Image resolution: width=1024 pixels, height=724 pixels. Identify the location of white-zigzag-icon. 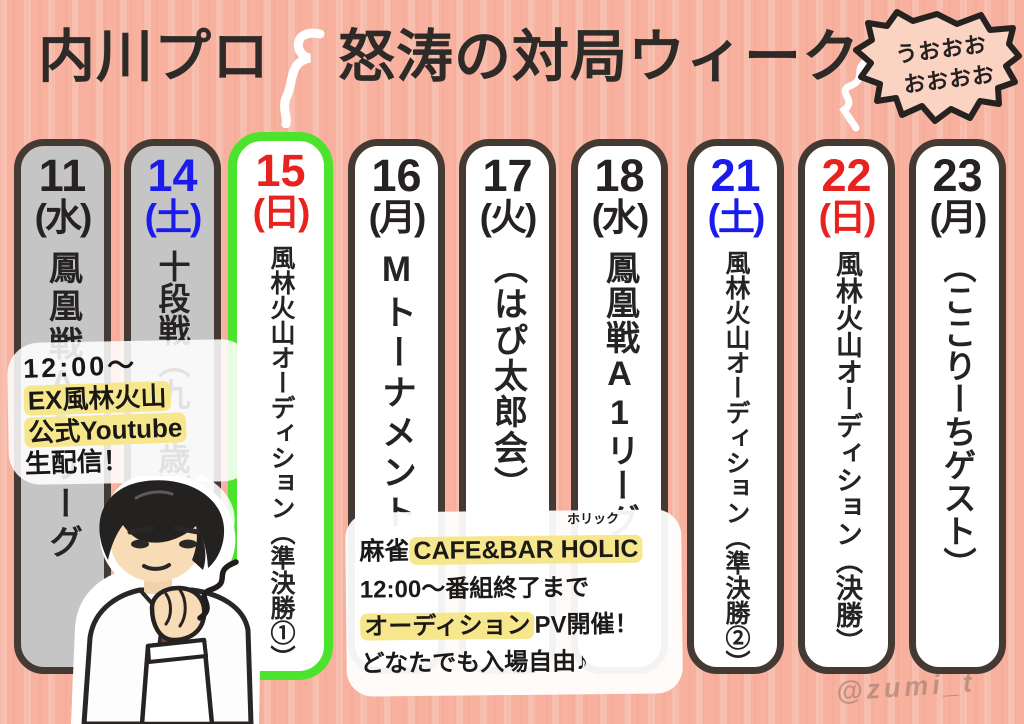
(858, 94).